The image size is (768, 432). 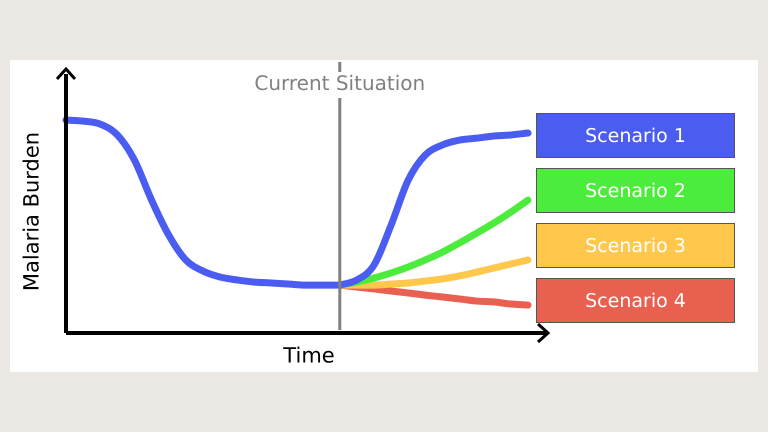 I want to click on label-box: Scenario 2, so click(x=635, y=190).